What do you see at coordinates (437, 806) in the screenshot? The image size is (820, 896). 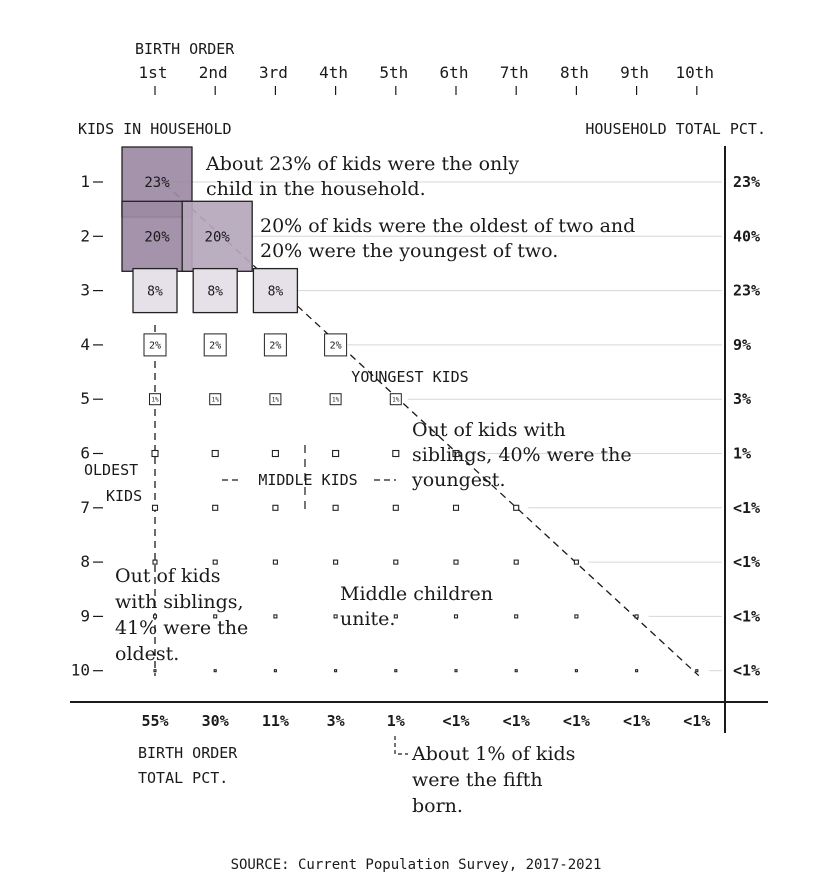 I see `annotation-fifth: born.` at bounding box center [437, 806].